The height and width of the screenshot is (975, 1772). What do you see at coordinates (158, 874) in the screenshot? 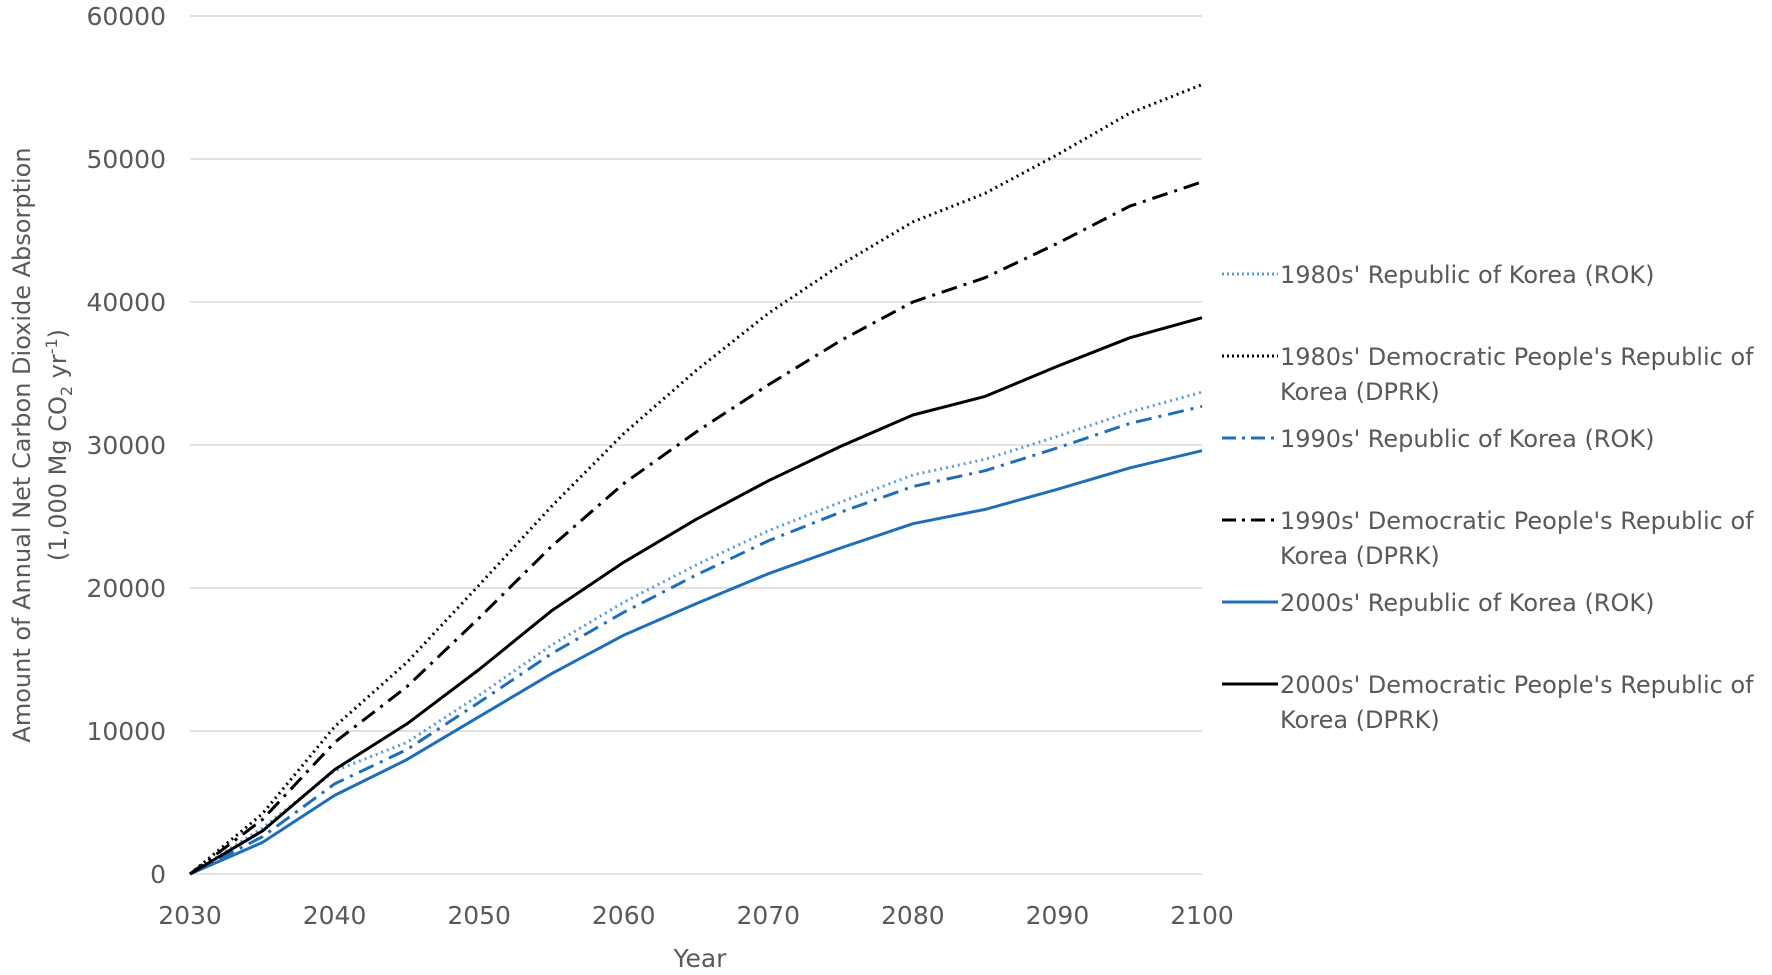
I see `y-tick-label: 0` at bounding box center [158, 874].